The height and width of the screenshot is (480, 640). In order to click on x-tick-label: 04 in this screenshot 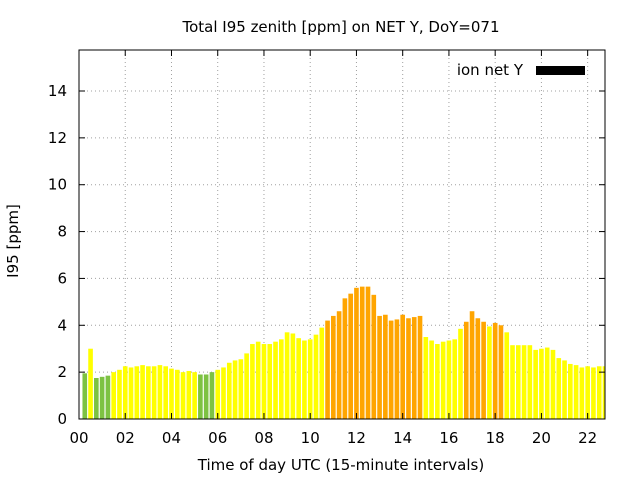, I will do `click(171, 438)`.